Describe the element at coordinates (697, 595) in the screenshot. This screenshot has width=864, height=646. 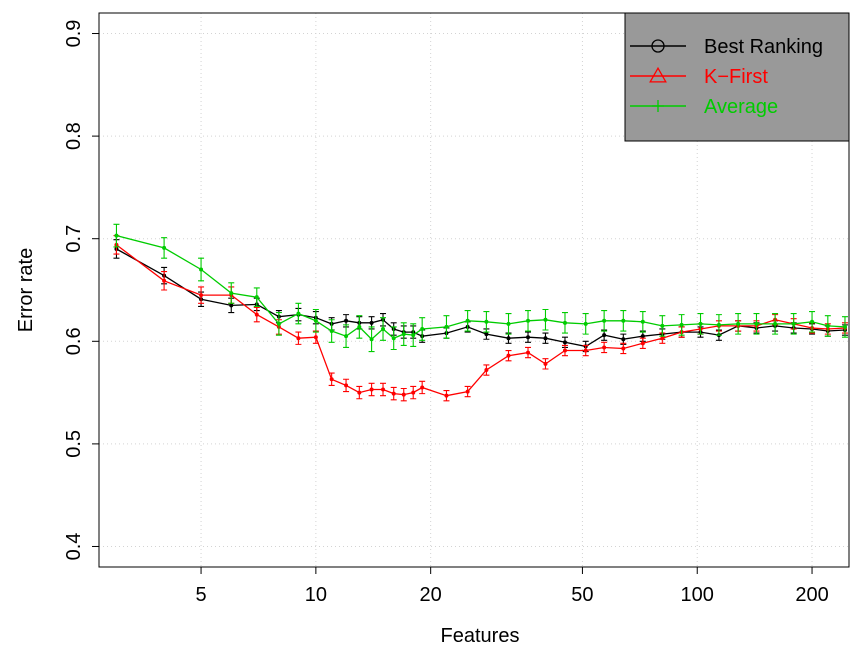
I see `x-tick-label: 100` at that location.